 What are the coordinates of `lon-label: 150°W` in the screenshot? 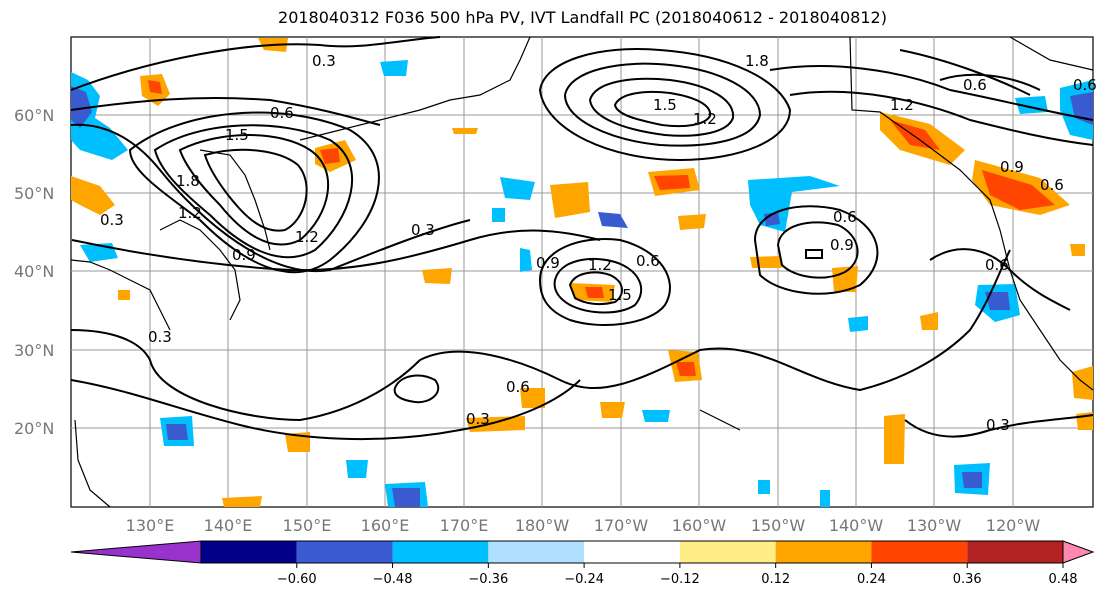 It's located at (778, 525).